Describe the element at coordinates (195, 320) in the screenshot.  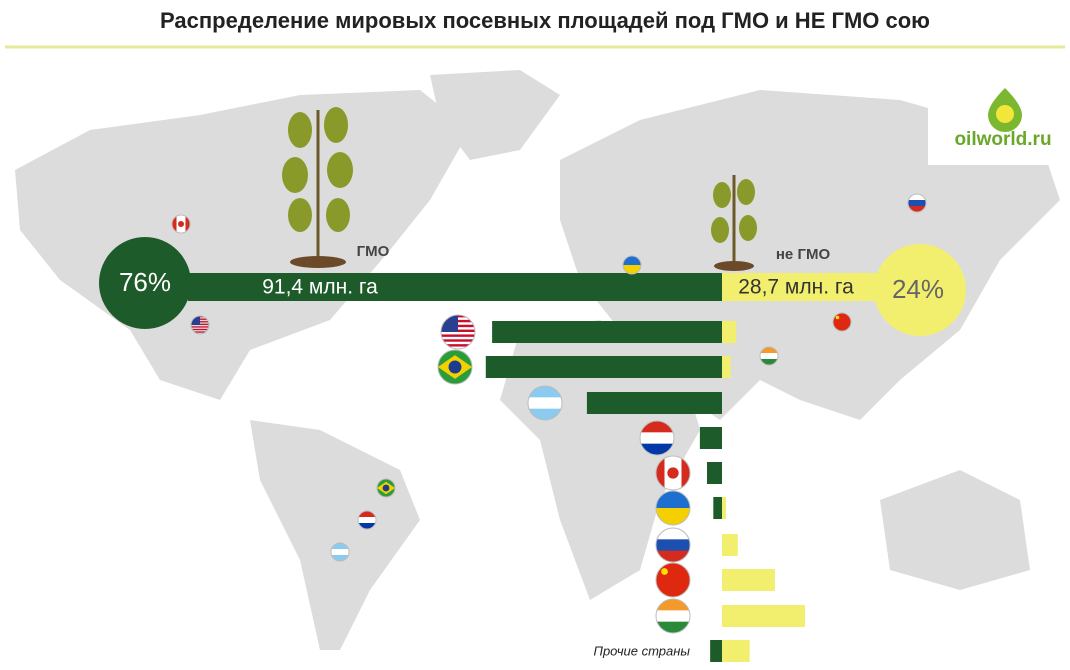
I see `flag-canton` at that location.